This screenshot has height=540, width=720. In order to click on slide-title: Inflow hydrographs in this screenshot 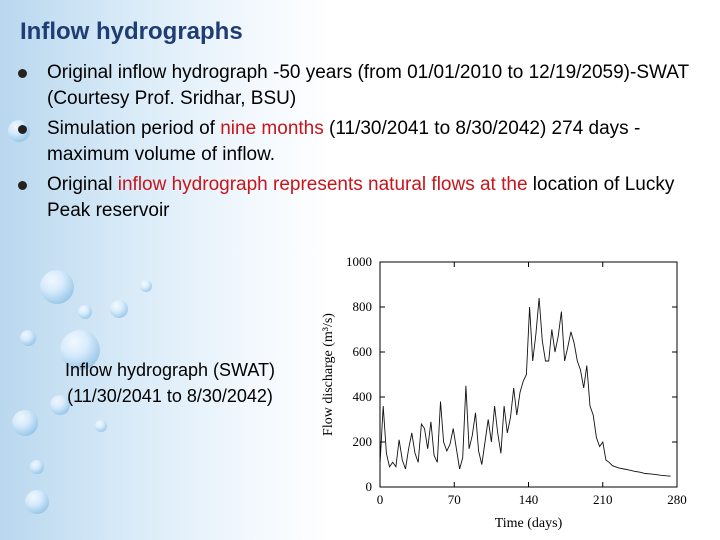, I will do `click(131, 31)`.